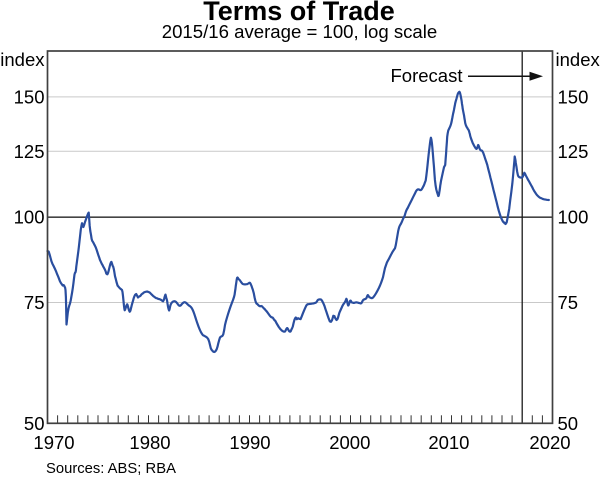 This screenshot has height=480, width=600. I want to click on svg-text: 2010, so click(448, 442).